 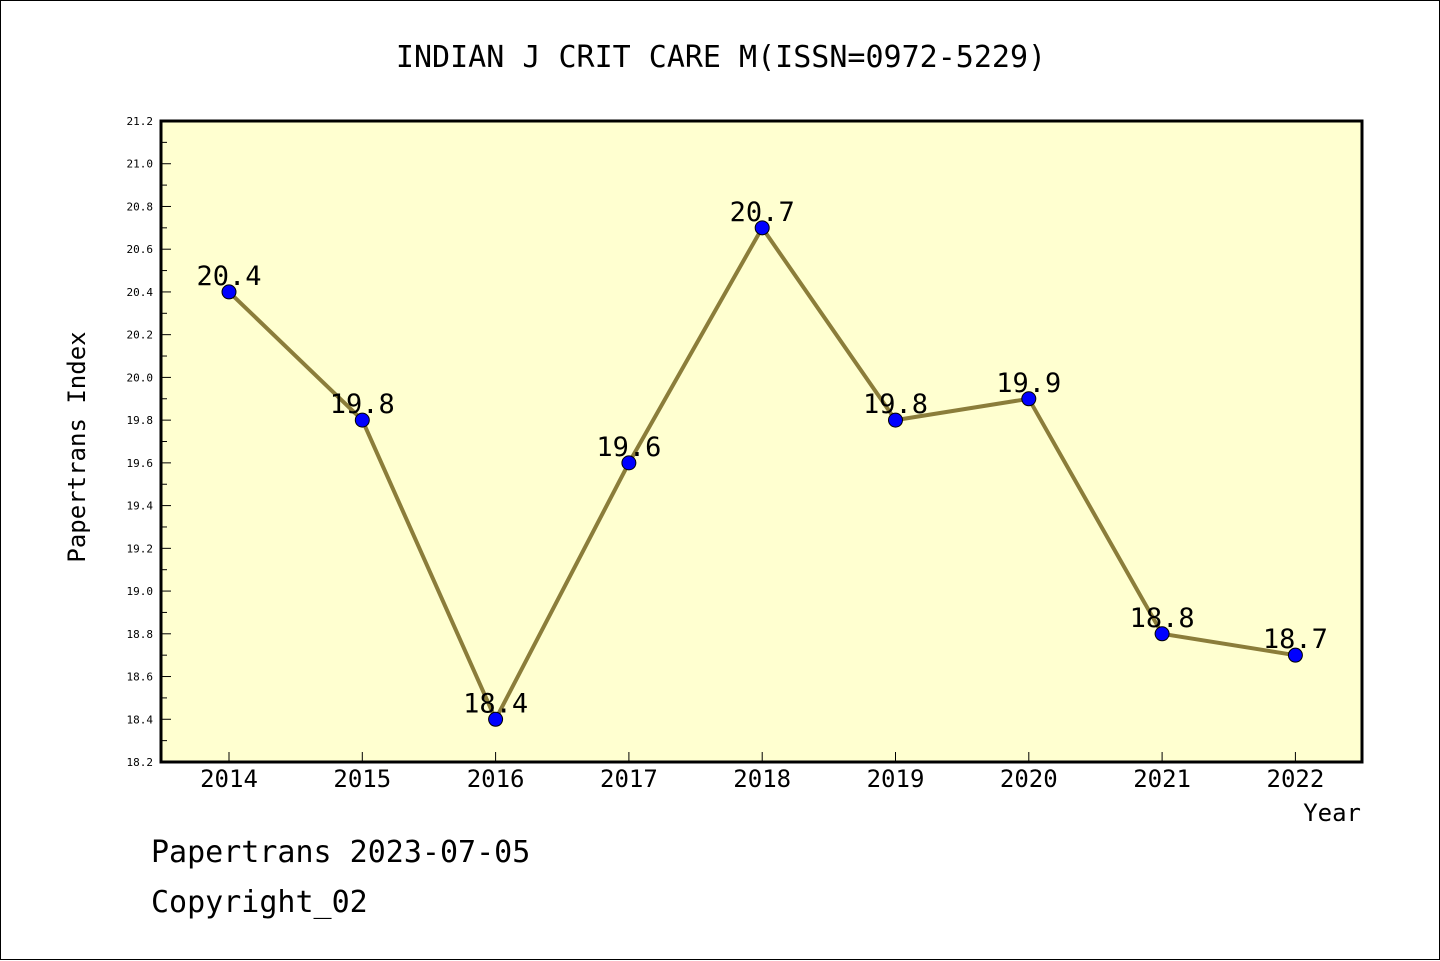 What do you see at coordinates (762, 779) in the screenshot?
I see `x-tick-label: 2018` at bounding box center [762, 779].